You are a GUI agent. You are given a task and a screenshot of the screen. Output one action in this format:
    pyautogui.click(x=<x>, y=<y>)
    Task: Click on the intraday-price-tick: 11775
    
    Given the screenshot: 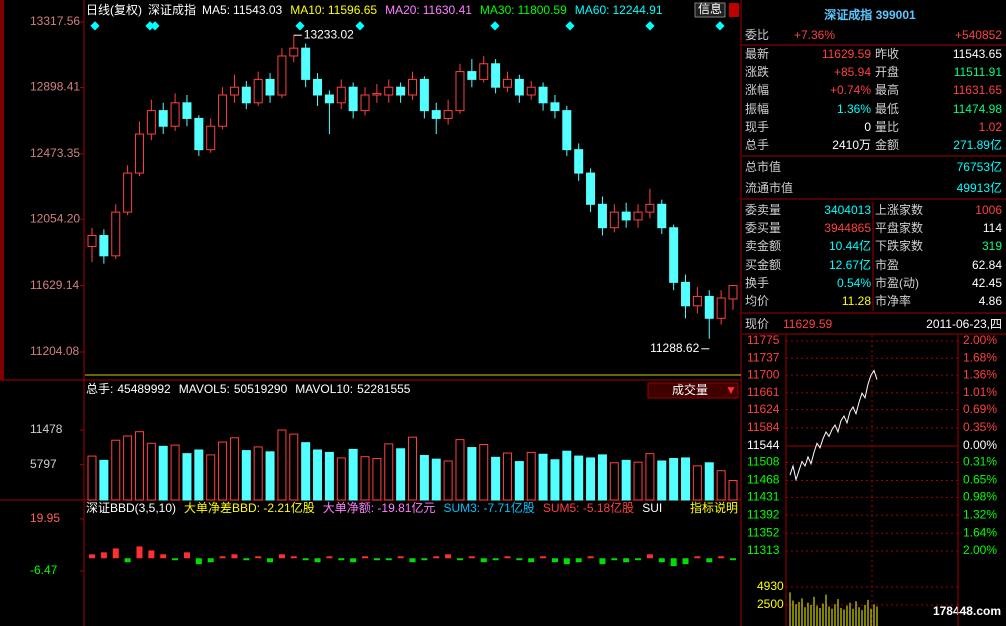 What is the action you would take?
    pyautogui.click(x=763, y=340)
    